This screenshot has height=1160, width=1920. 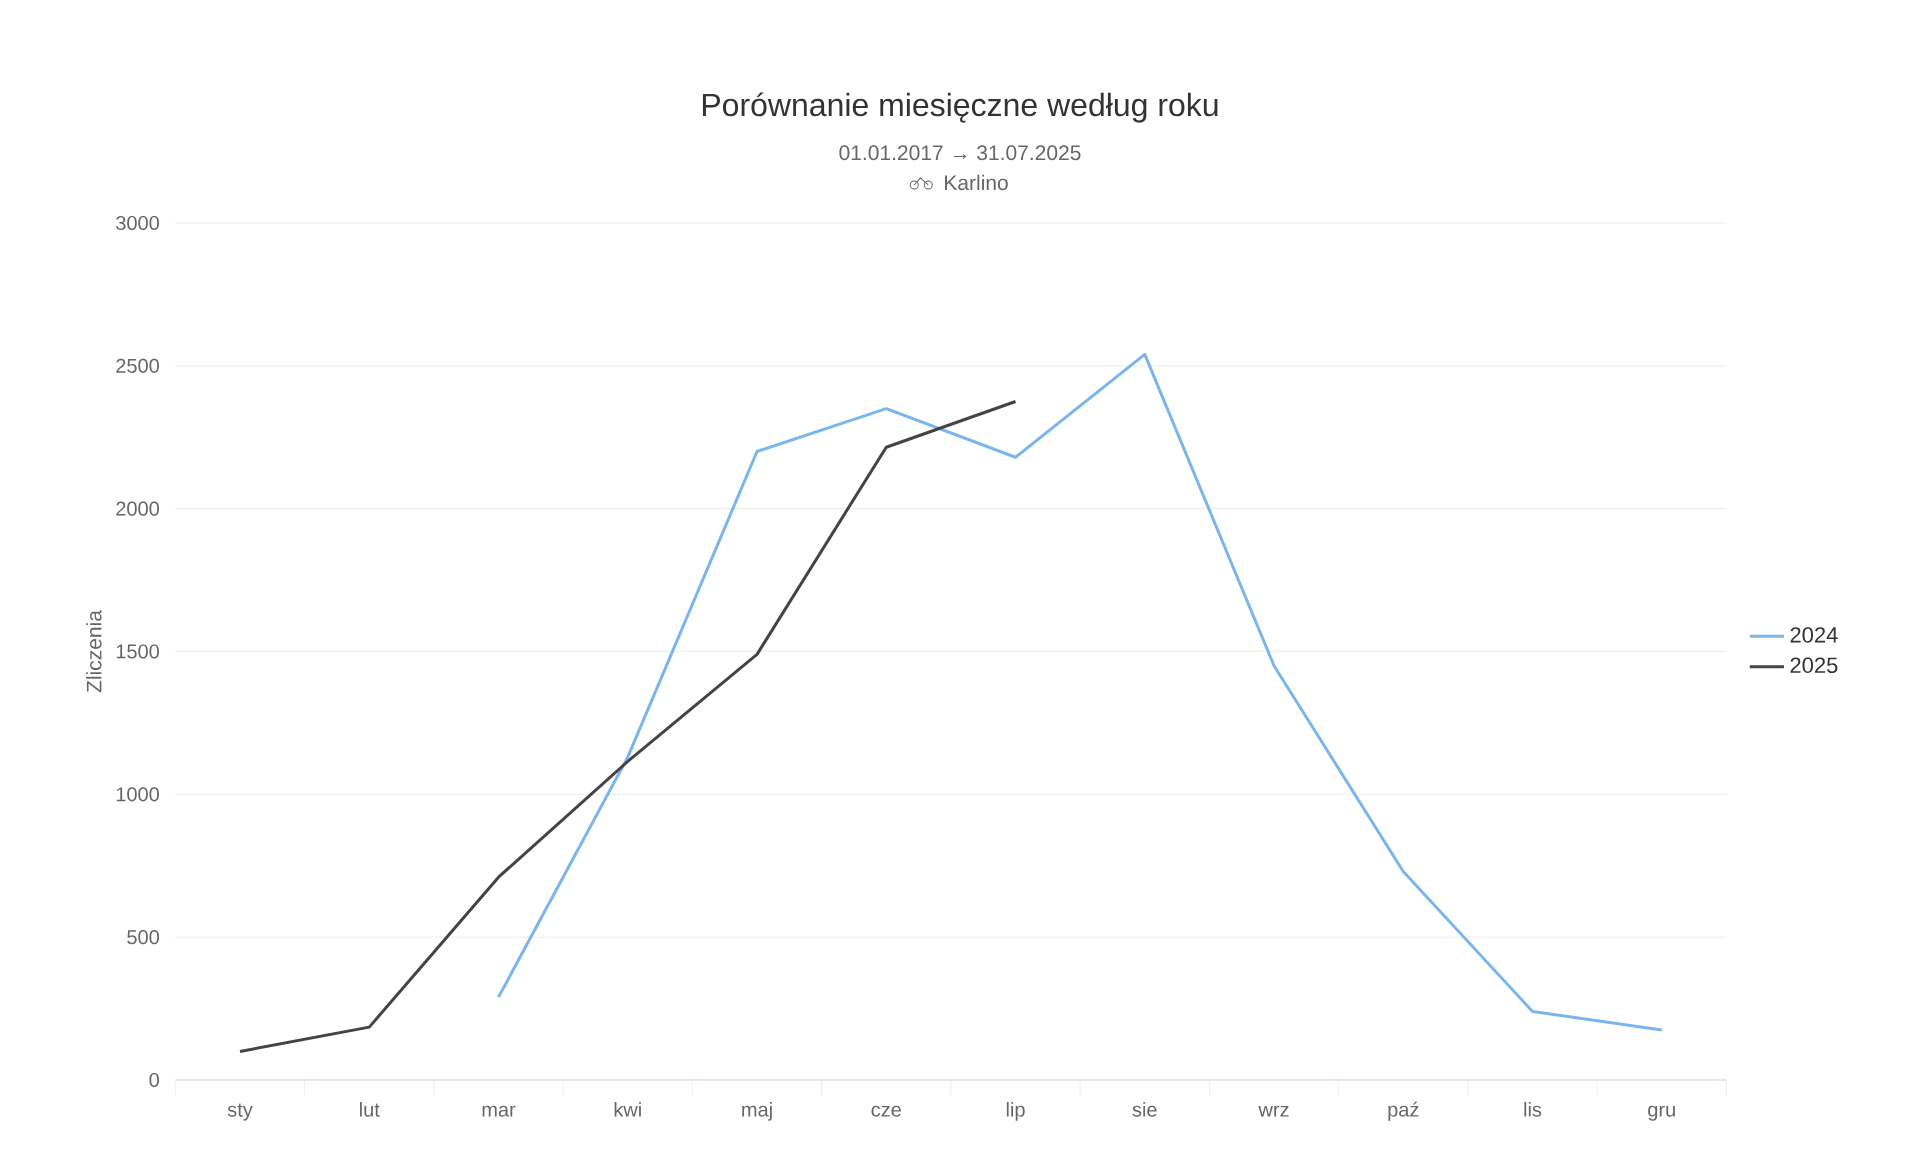 I want to click on x-tick-label: gru, so click(x=1661, y=1113).